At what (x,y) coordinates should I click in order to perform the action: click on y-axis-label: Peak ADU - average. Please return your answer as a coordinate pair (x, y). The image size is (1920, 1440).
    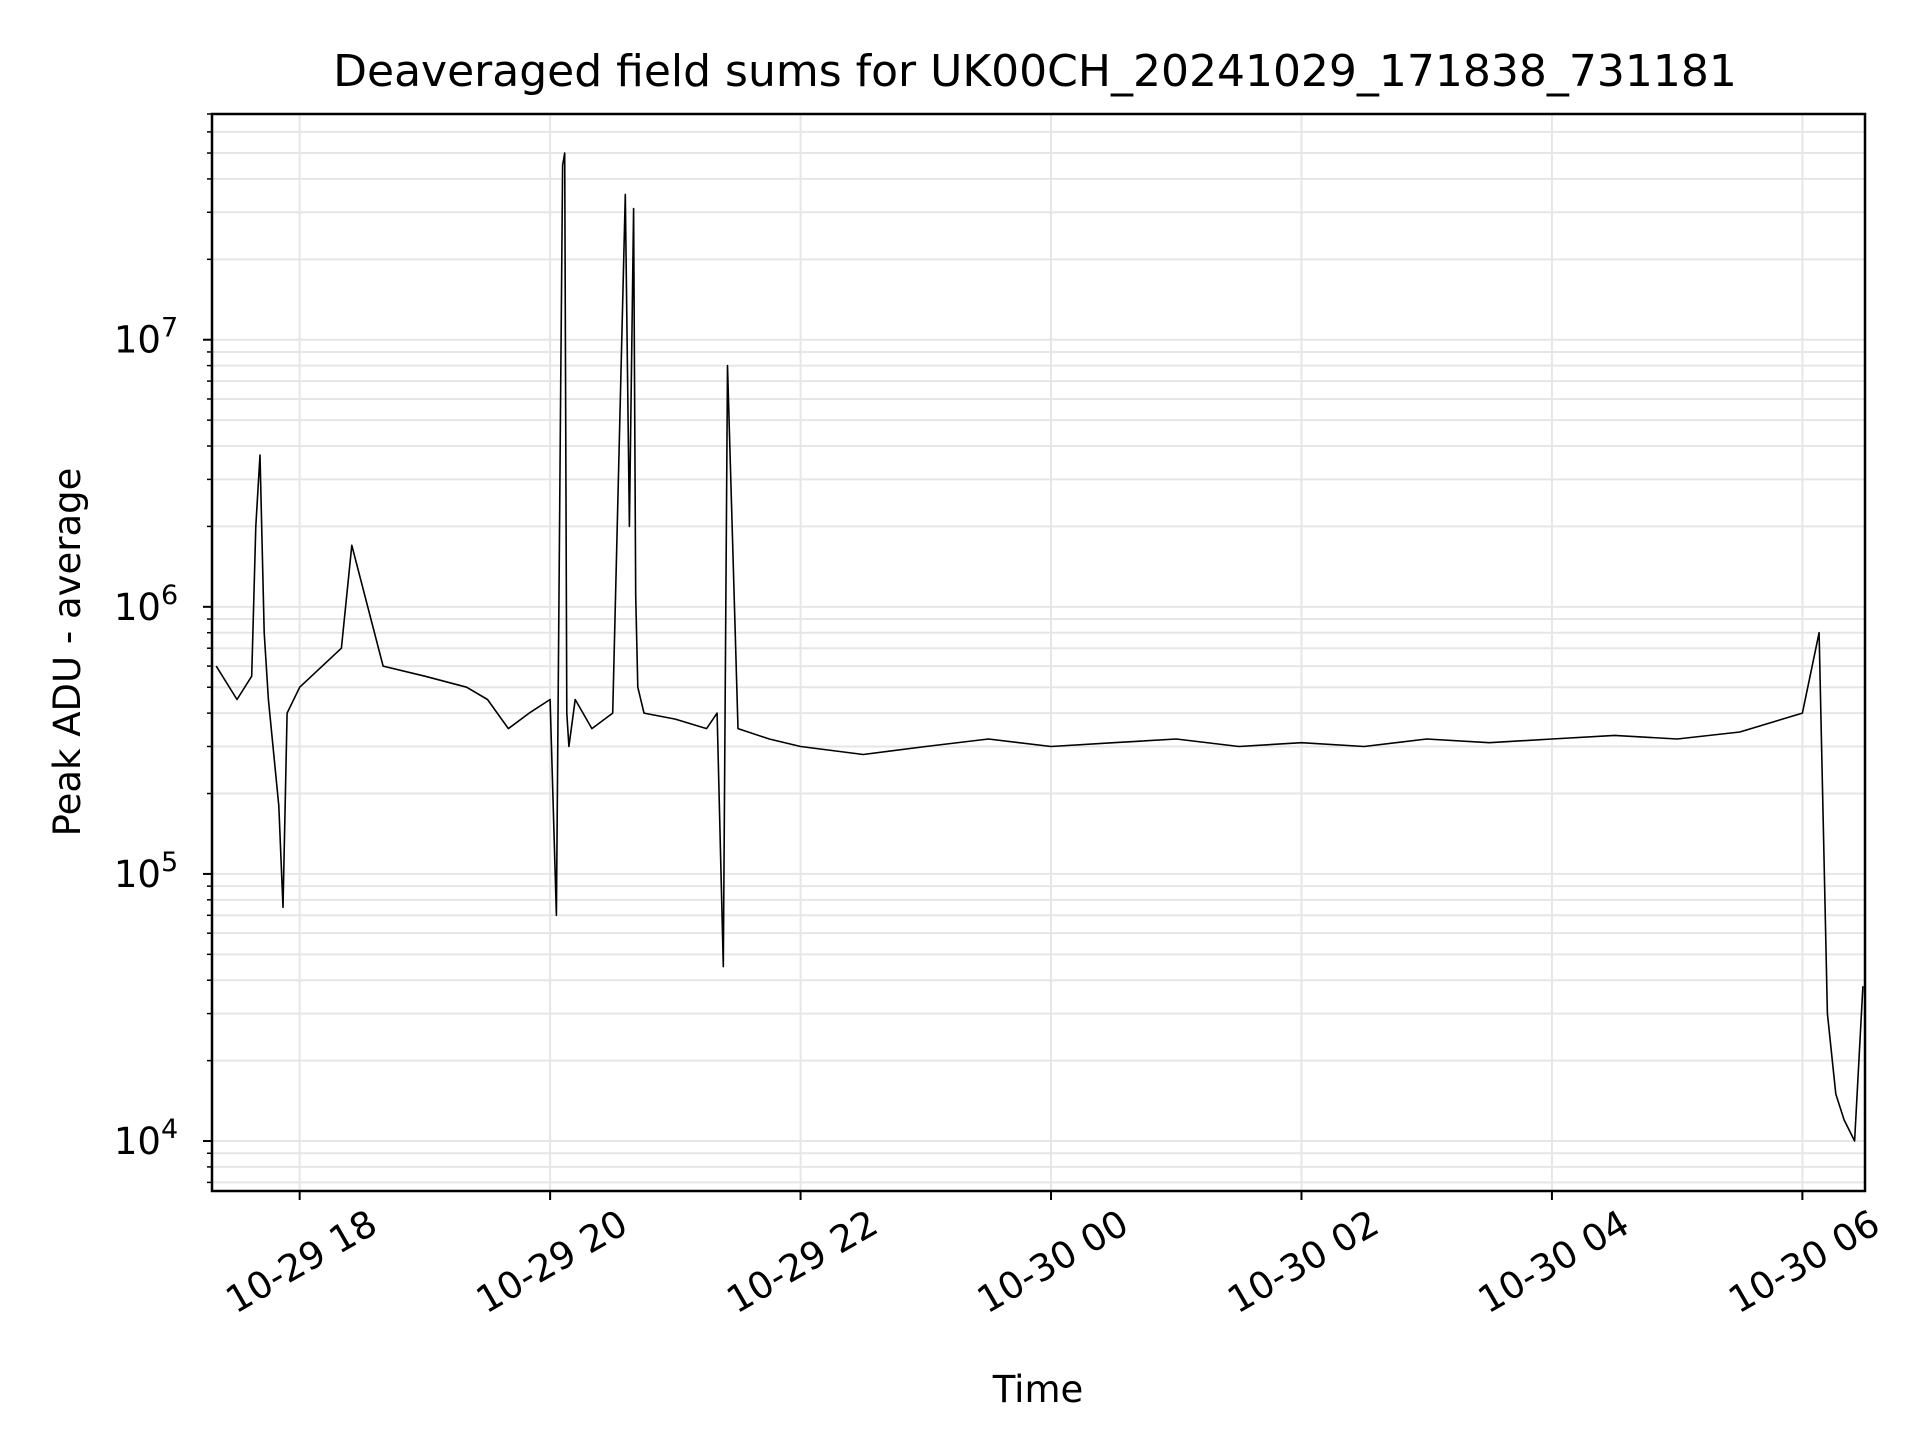
    Looking at the image, I should click on (67, 652).